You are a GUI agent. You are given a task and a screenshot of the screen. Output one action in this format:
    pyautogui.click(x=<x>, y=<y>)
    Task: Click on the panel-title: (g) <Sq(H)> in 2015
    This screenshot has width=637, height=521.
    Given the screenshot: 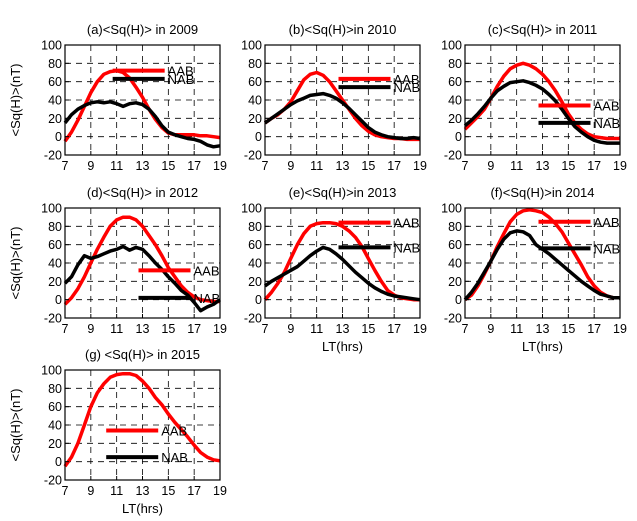 What is the action you would take?
    pyautogui.click(x=142, y=354)
    